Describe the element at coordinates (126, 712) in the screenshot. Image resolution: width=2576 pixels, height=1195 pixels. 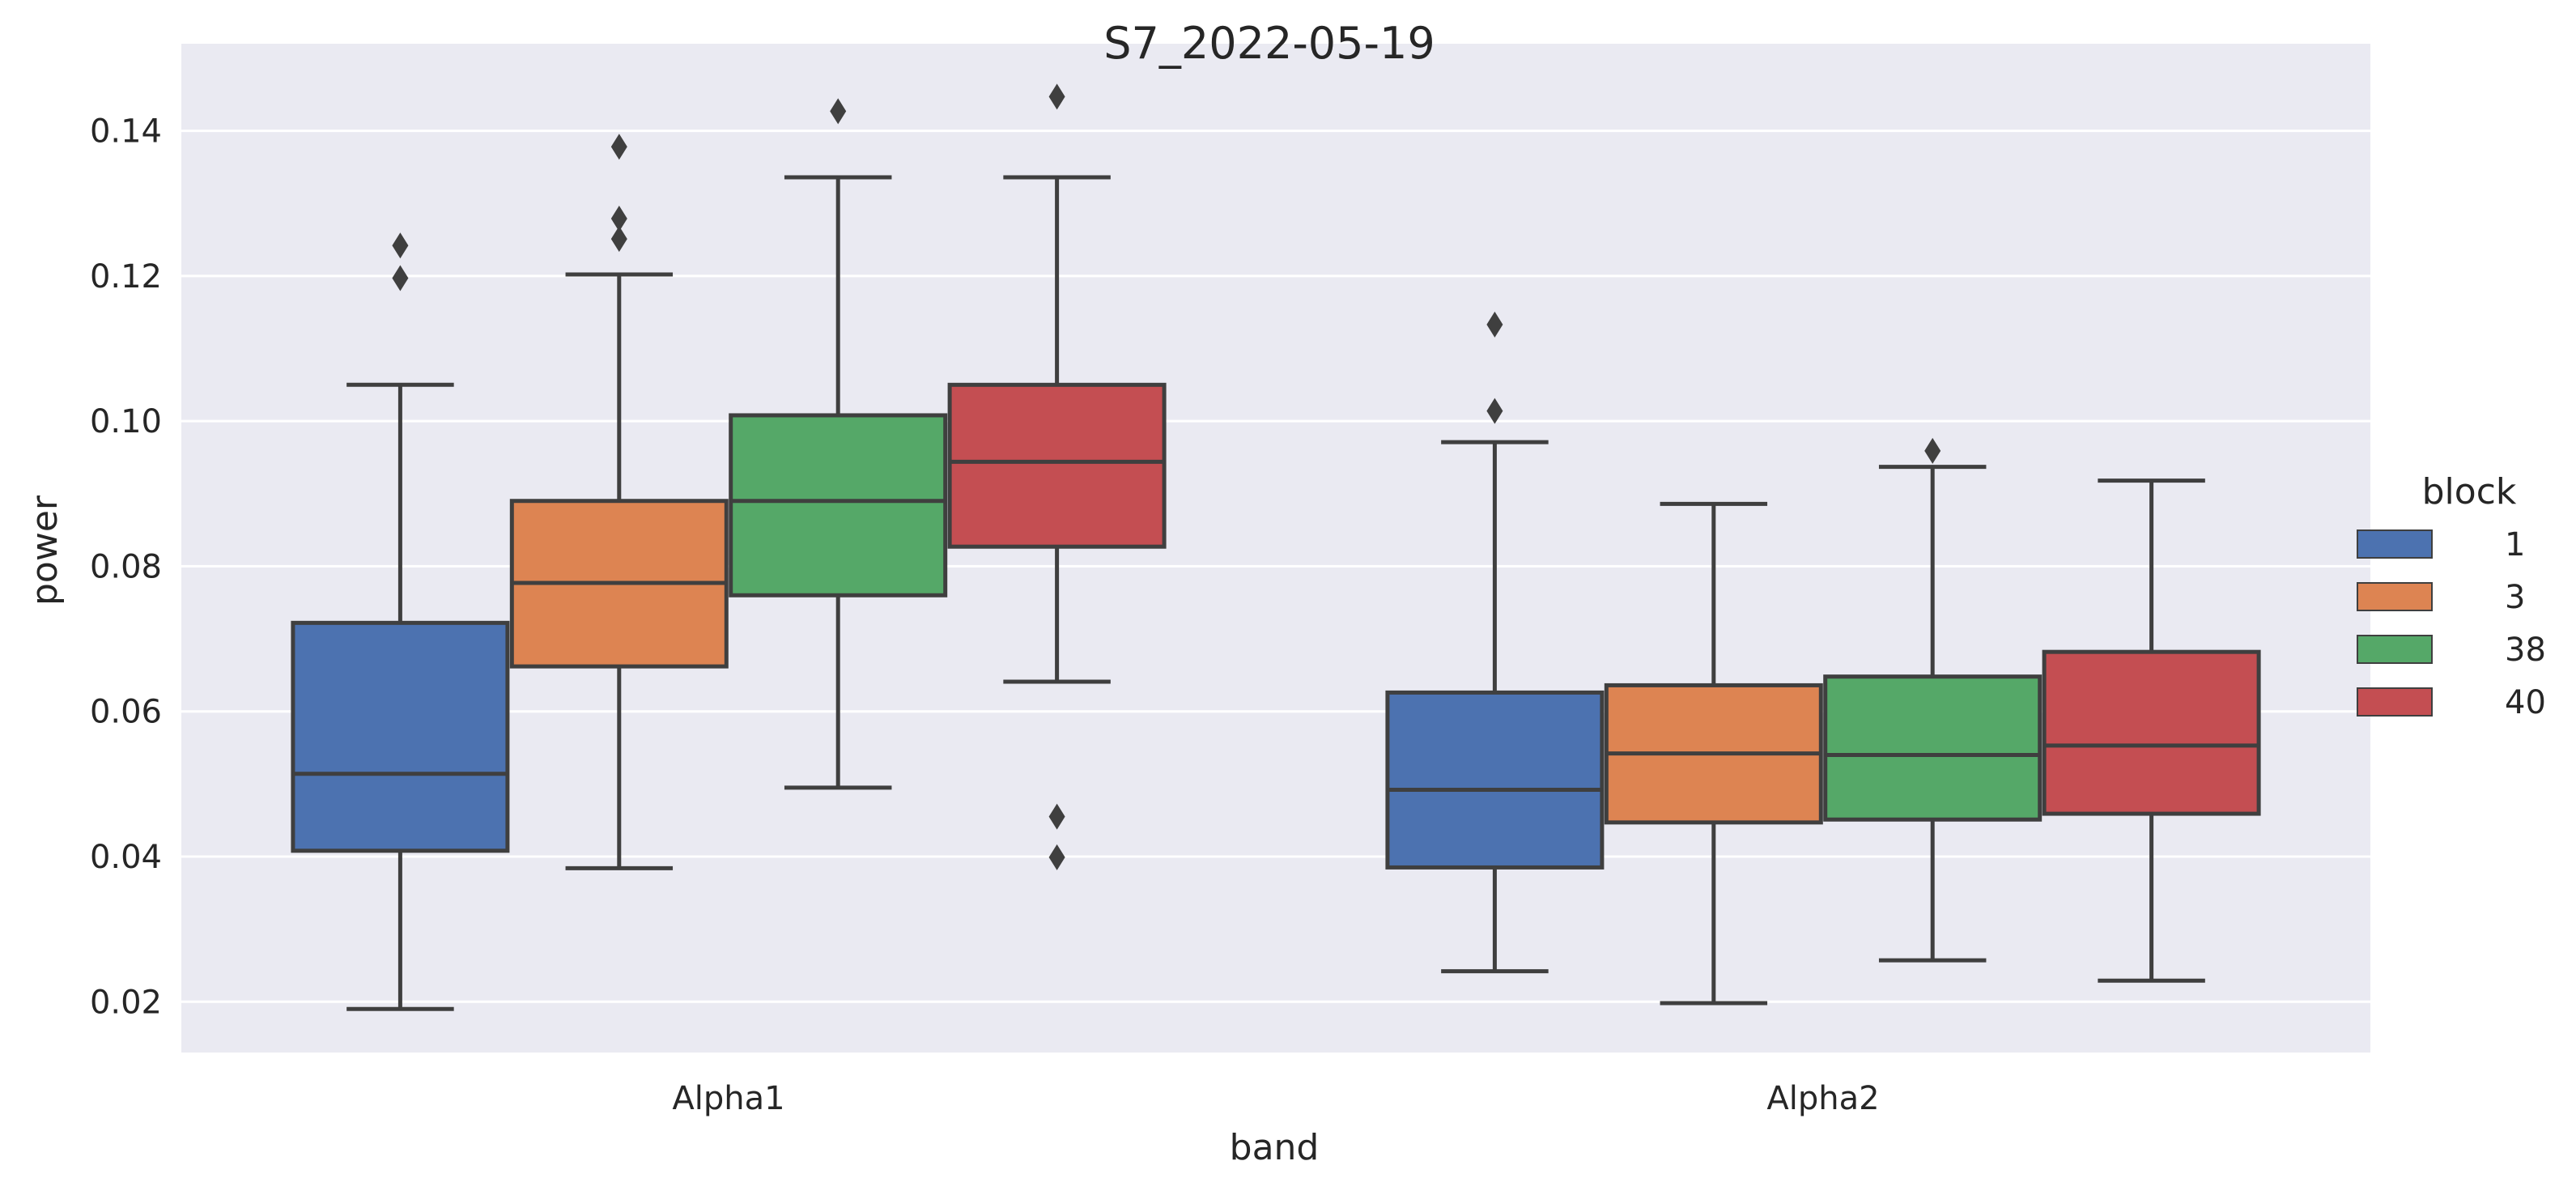
I see `y-tick-label: 0.06` at that location.